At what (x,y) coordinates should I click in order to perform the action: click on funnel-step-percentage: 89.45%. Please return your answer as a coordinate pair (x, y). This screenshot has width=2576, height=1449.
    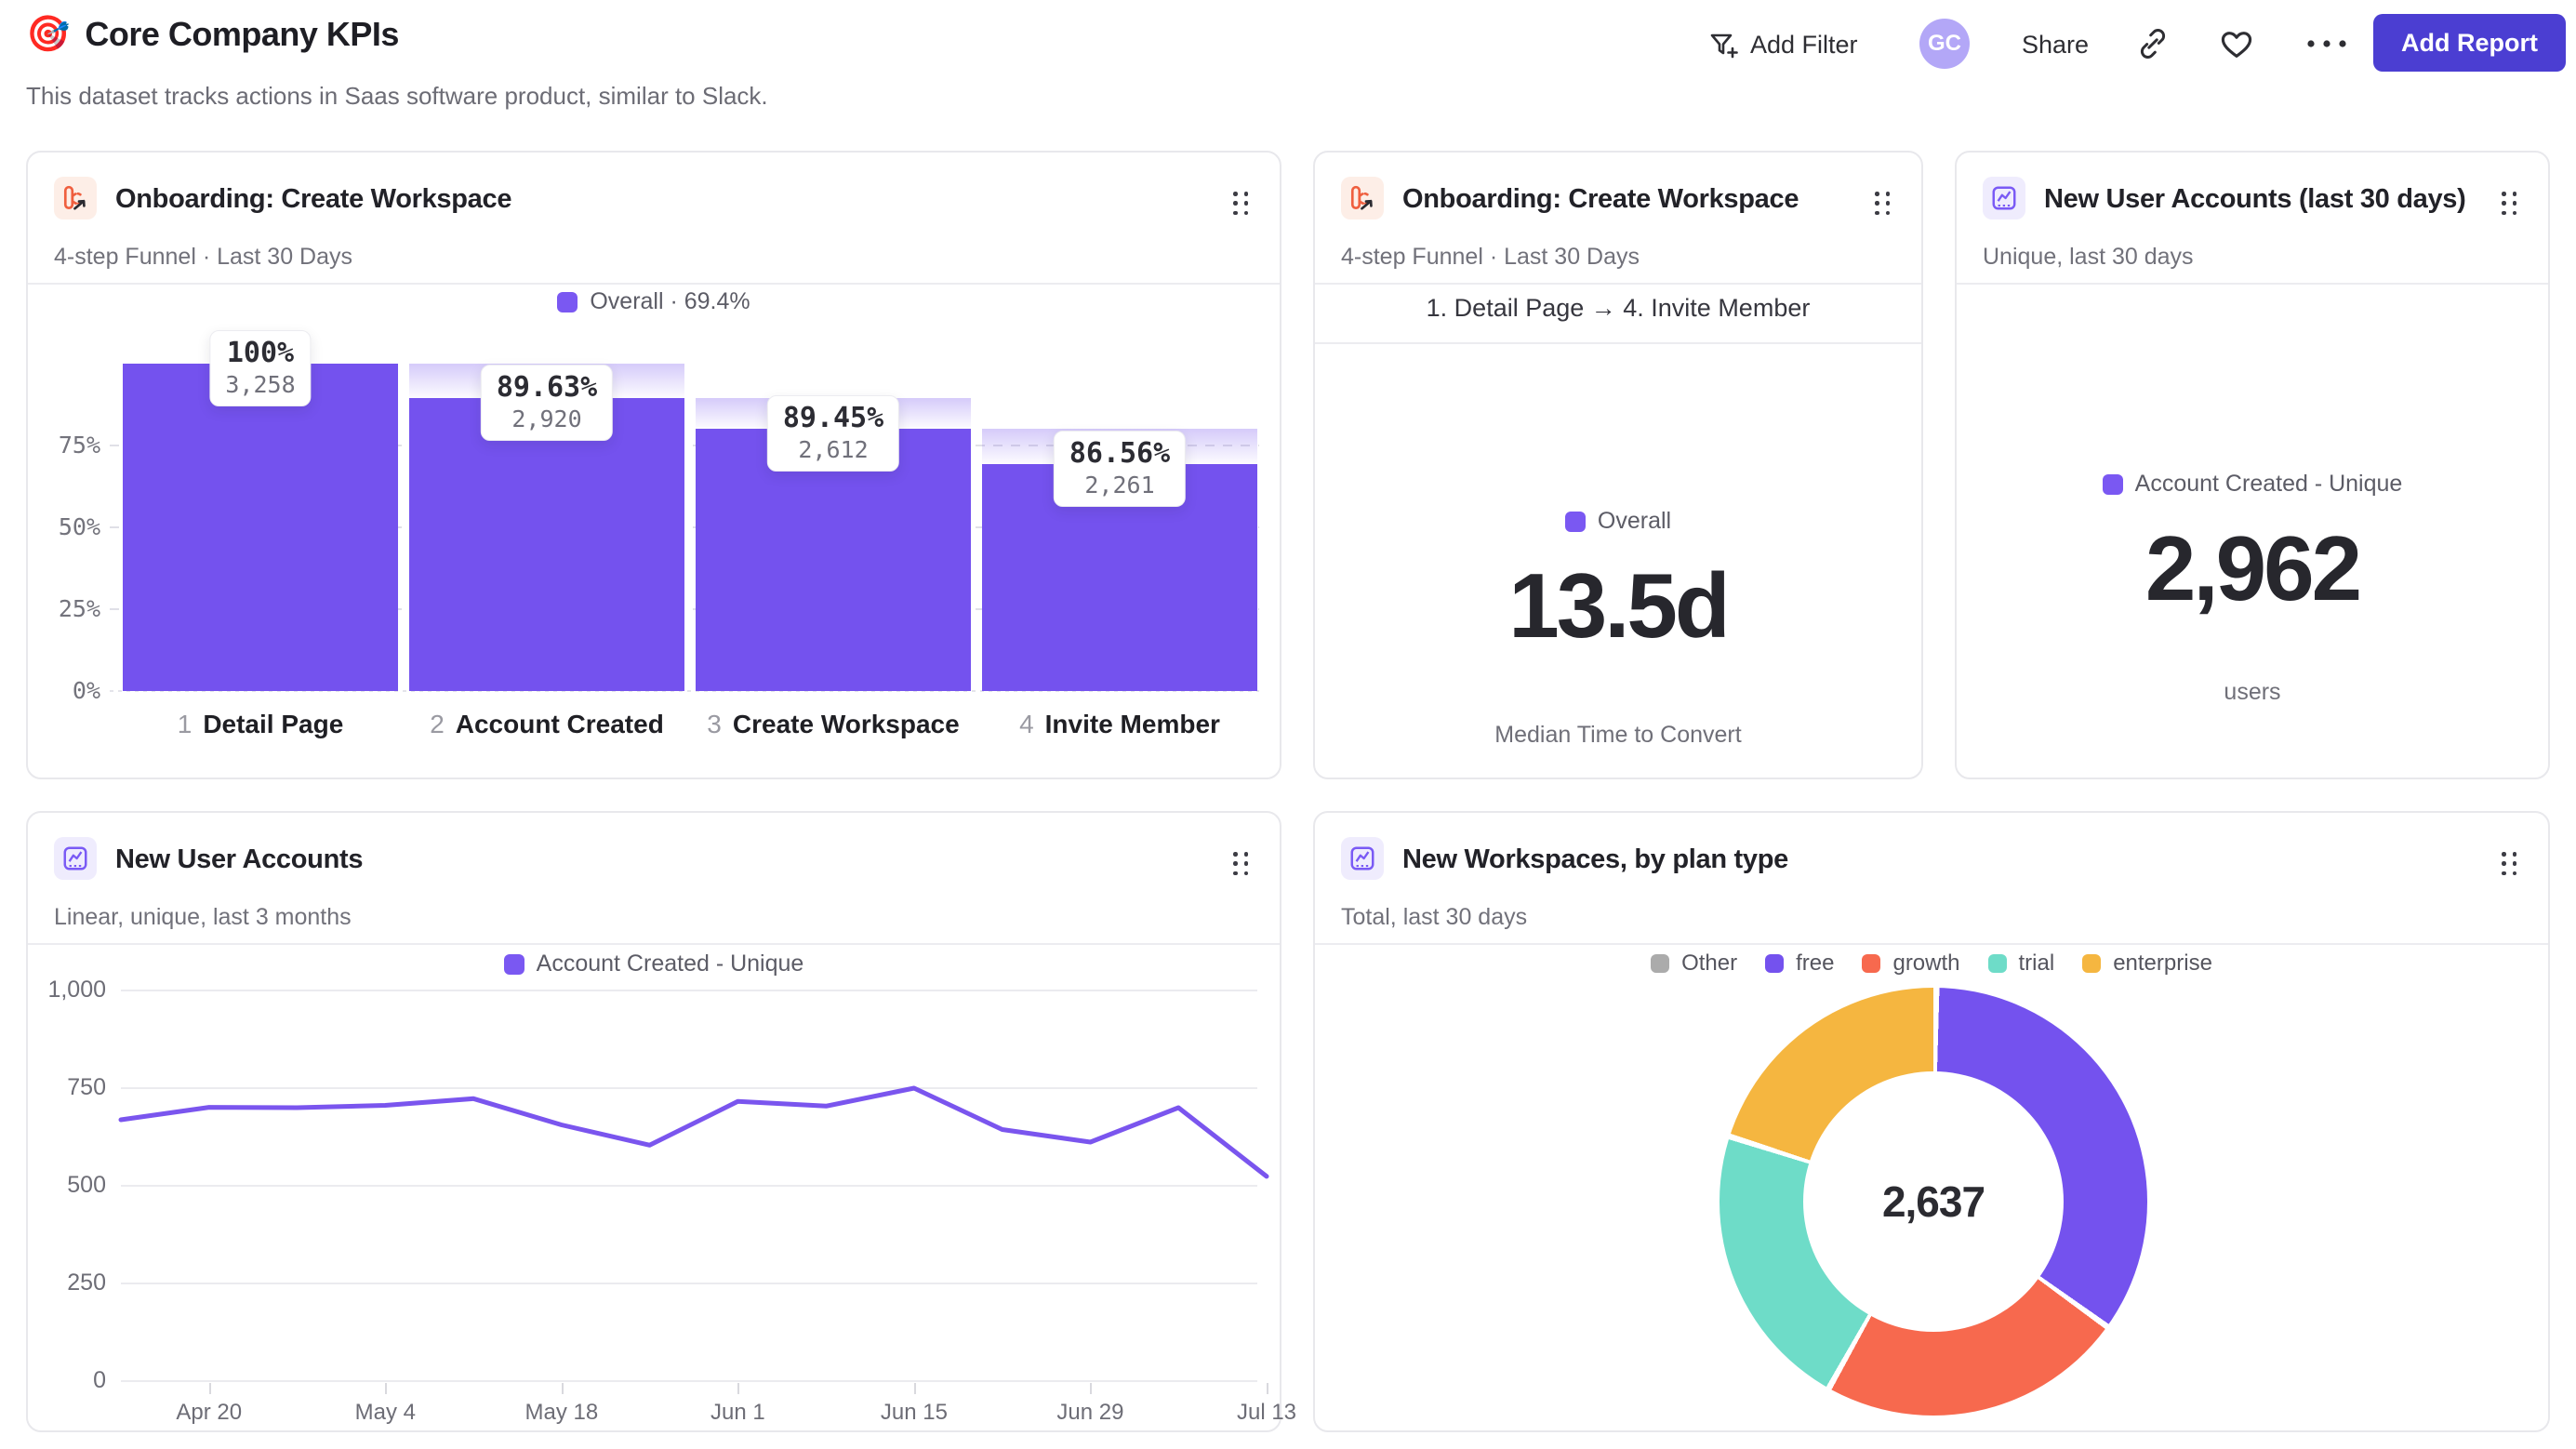
    Looking at the image, I should click on (833, 417).